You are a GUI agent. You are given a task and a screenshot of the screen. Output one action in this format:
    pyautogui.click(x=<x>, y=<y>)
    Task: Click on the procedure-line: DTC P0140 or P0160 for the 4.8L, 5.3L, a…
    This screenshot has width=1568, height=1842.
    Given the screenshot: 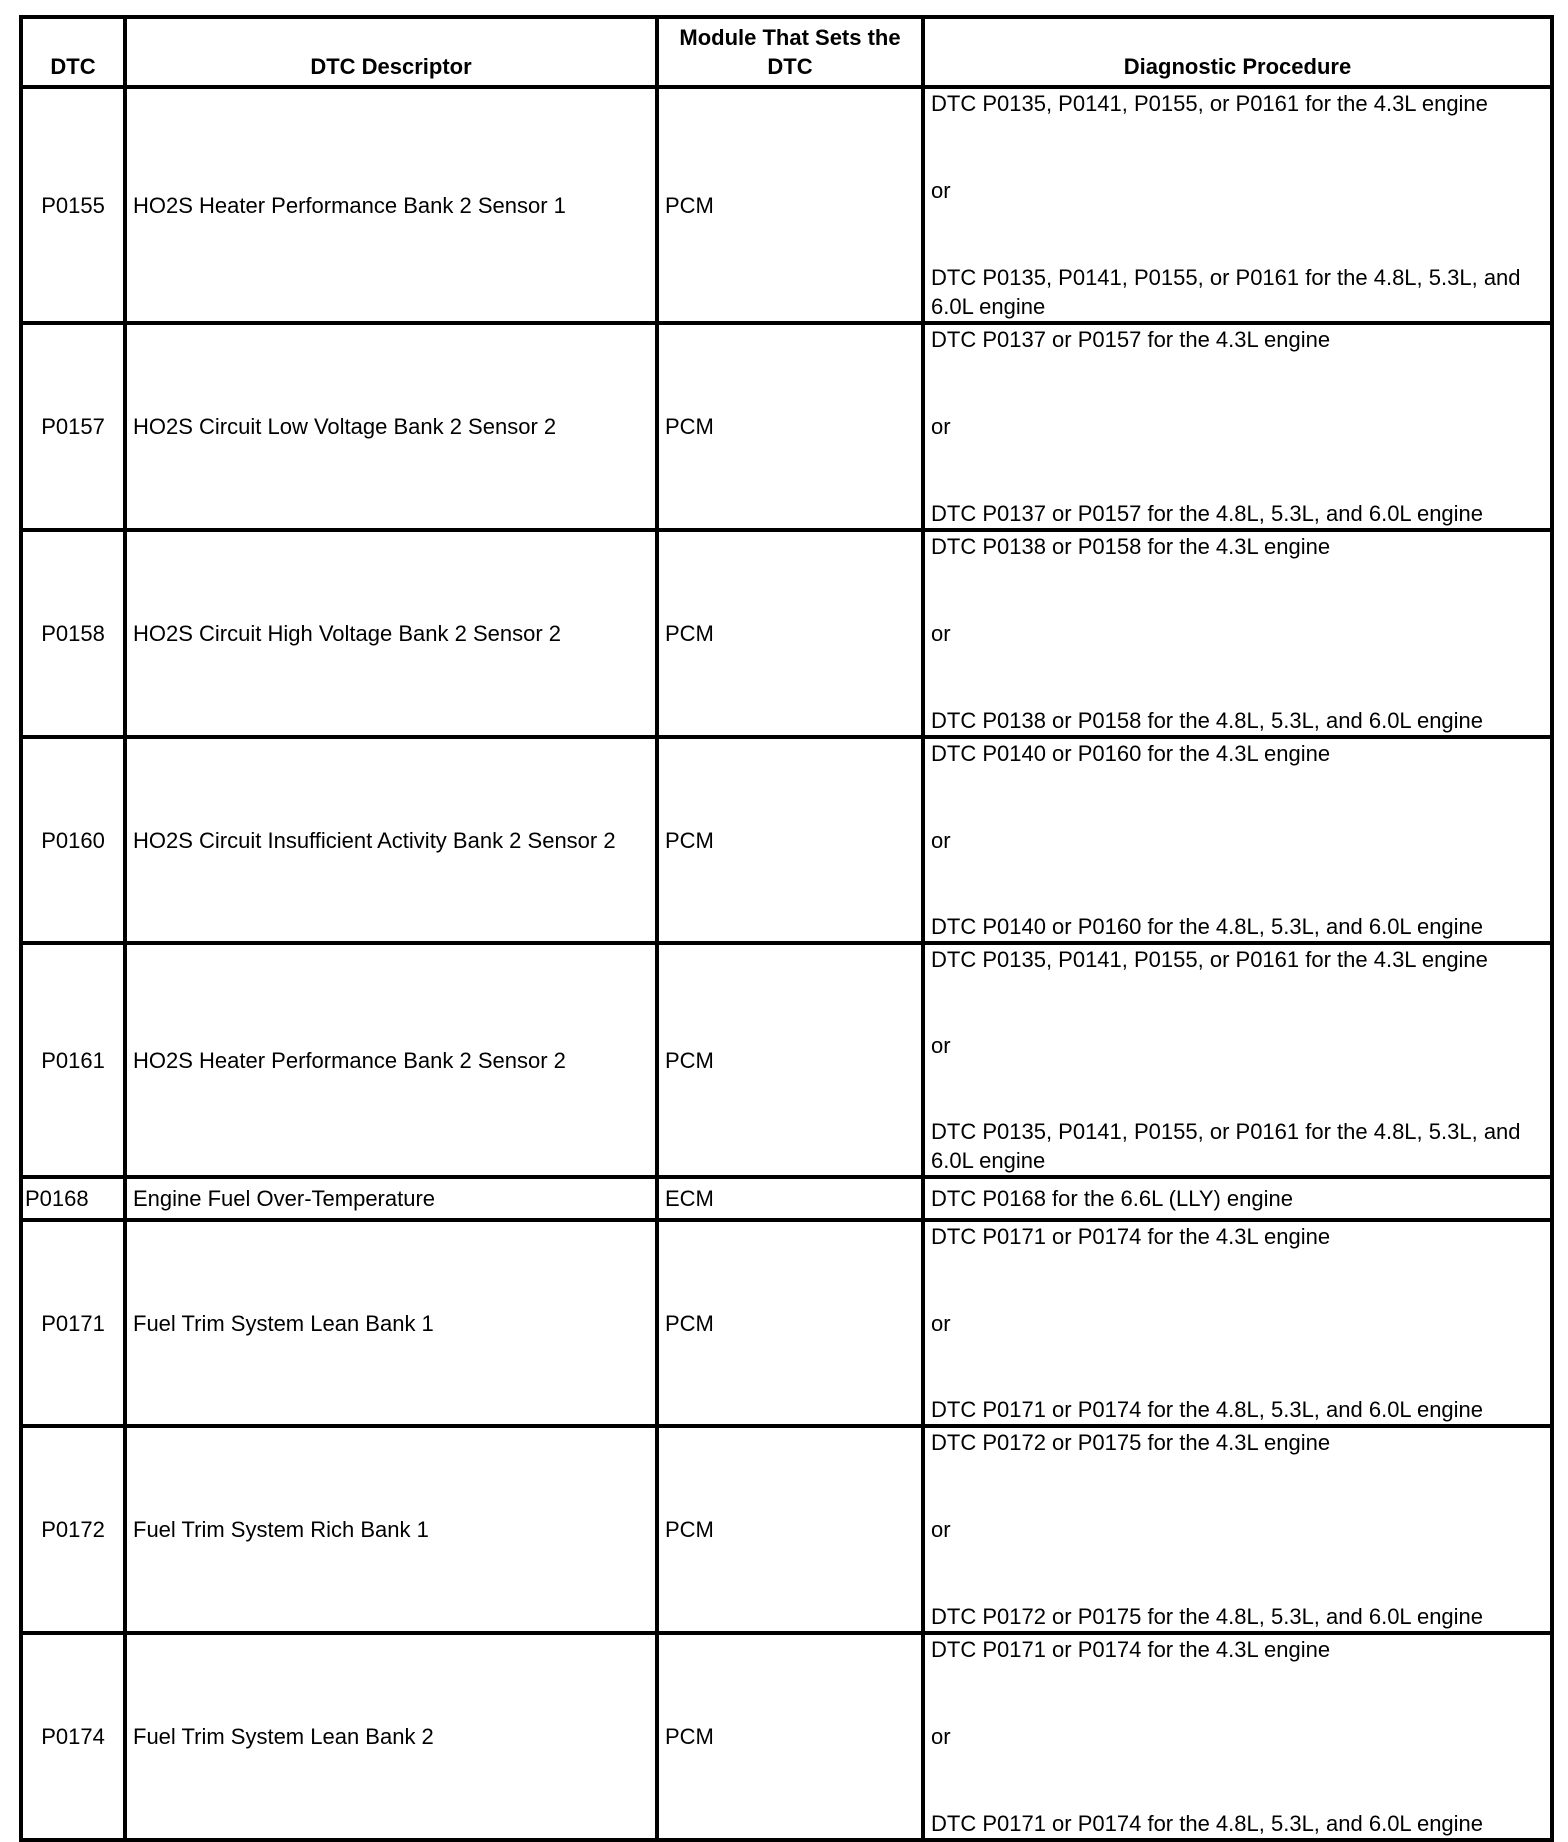 What is the action you would take?
    pyautogui.click(x=1207, y=926)
    